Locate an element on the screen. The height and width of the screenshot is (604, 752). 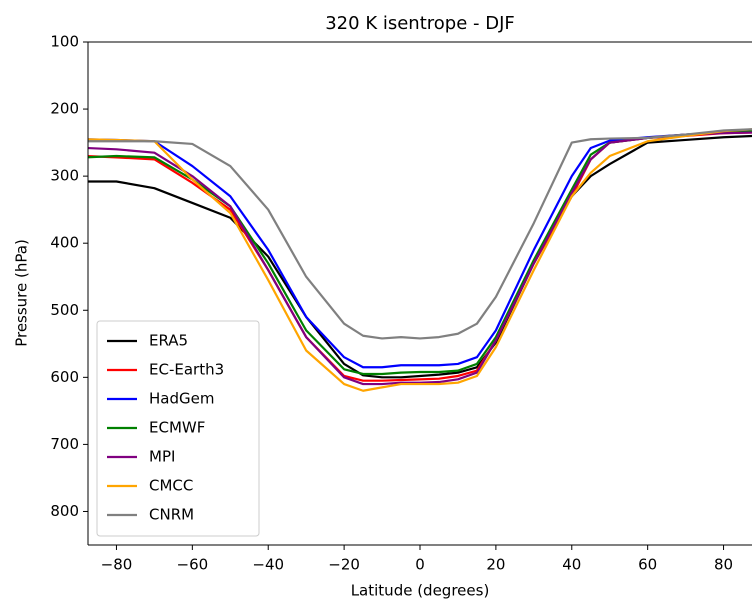
x-tick-label: 80 is located at coordinates (723, 565).